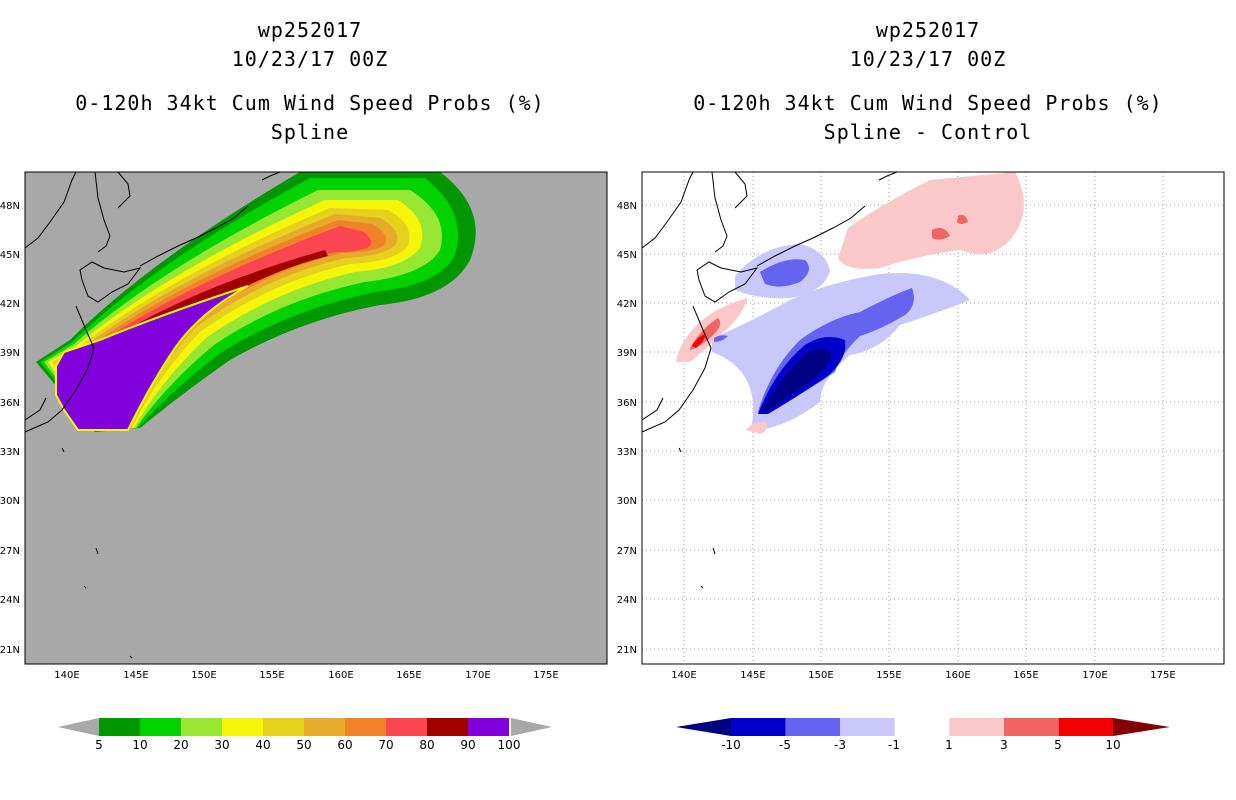 The height and width of the screenshot is (800, 1236). What do you see at coordinates (894, 745) in the screenshot?
I see `right-colorbar-label: -1` at bounding box center [894, 745].